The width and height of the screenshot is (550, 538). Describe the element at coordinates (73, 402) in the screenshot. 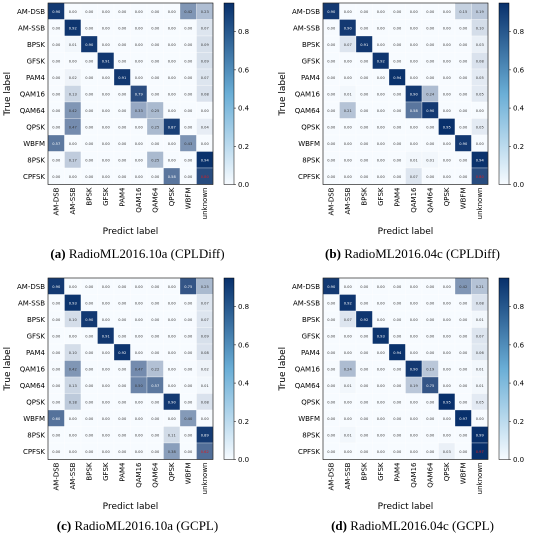

I see `cell-value-label: 0.18` at that location.